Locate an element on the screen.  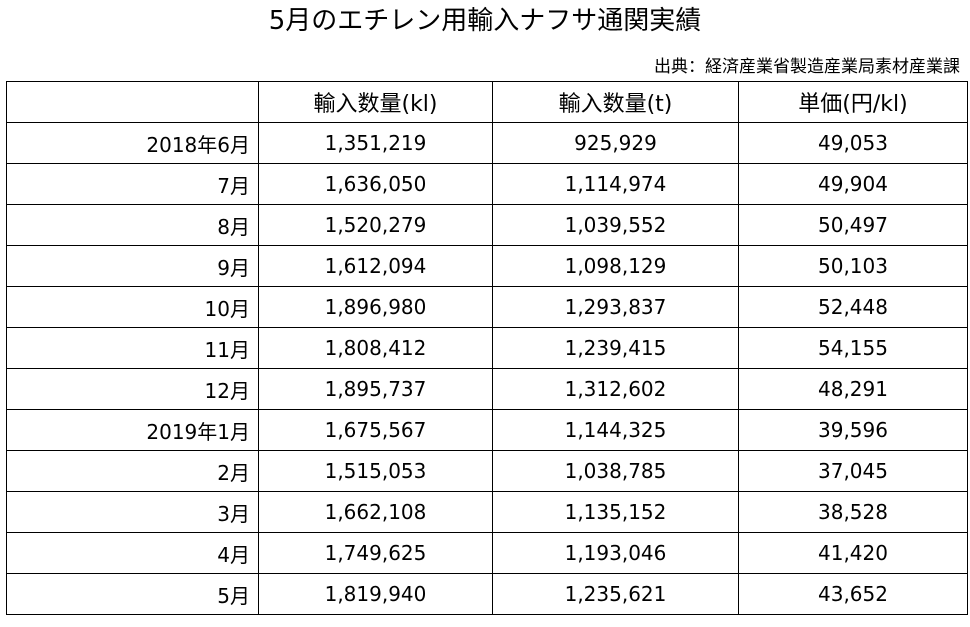
unit-price-cell: 41,420 is located at coordinates (853, 553).